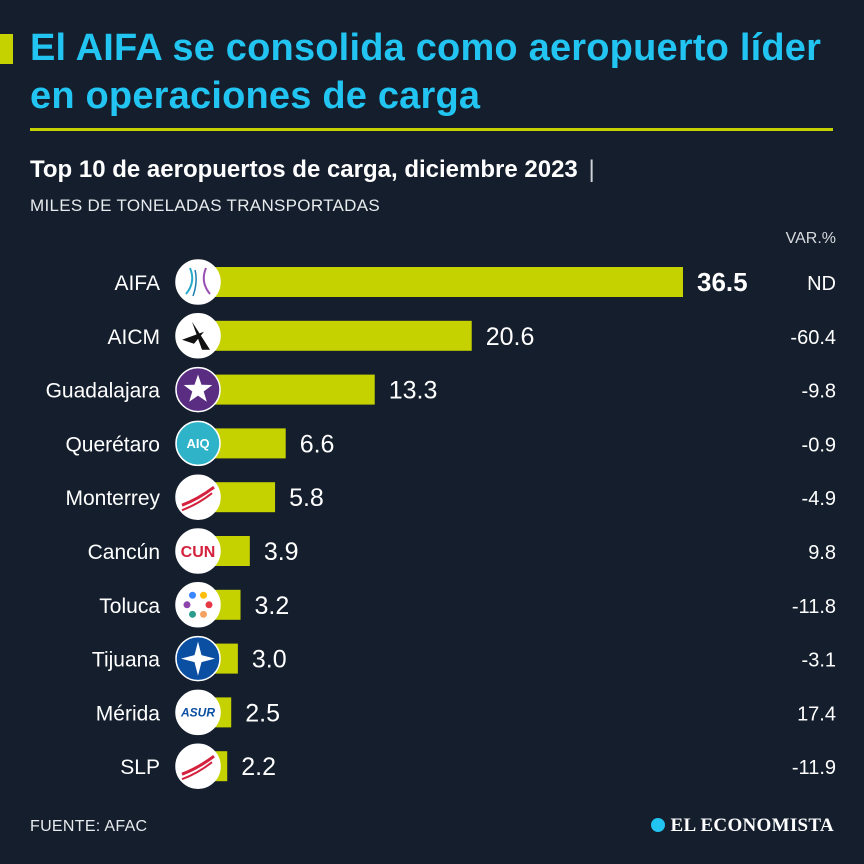 This screenshot has width=864, height=864. What do you see at coordinates (198, 389) in the screenshot?
I see `guadalajara-logo-icon` at bounding box center [198, 389].